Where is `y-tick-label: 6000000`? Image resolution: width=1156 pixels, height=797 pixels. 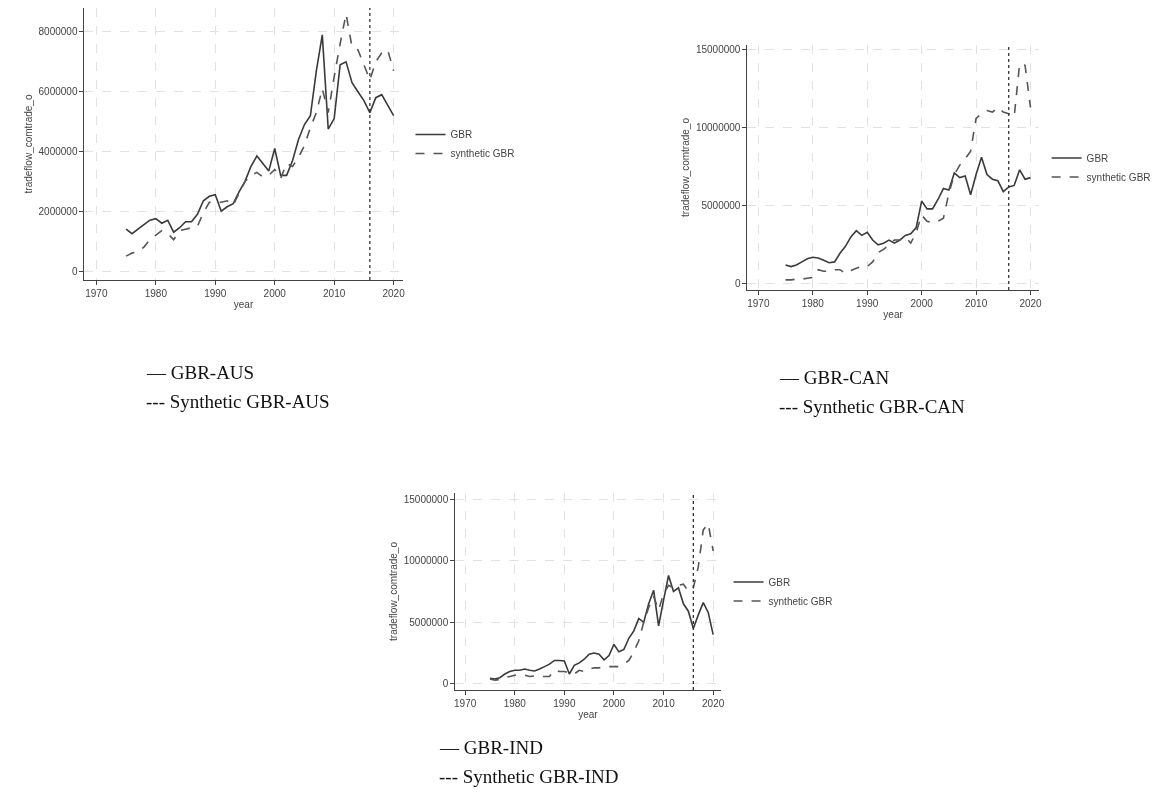 y-tick-label: 6000000 is located at coordinates (58, 92).